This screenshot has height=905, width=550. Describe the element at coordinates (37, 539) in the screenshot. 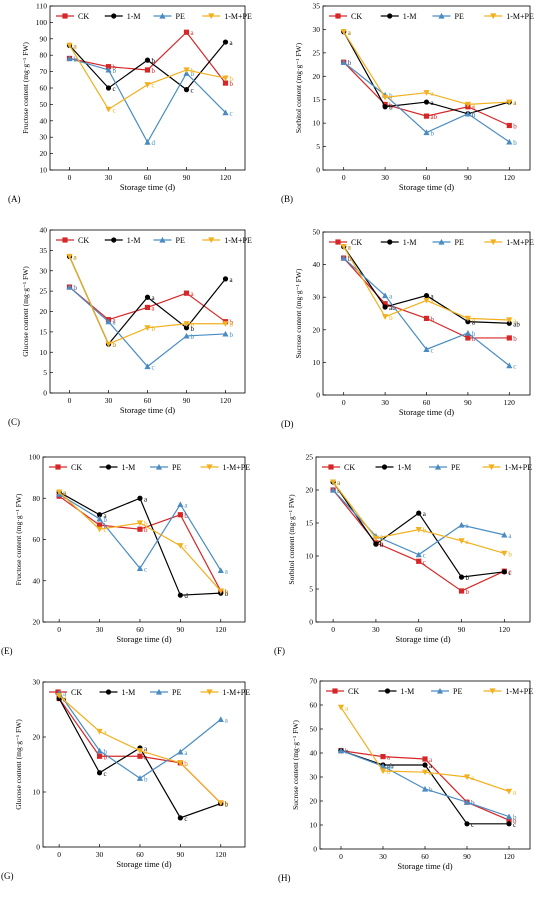

I see `y-tick-label: 60` at that location.